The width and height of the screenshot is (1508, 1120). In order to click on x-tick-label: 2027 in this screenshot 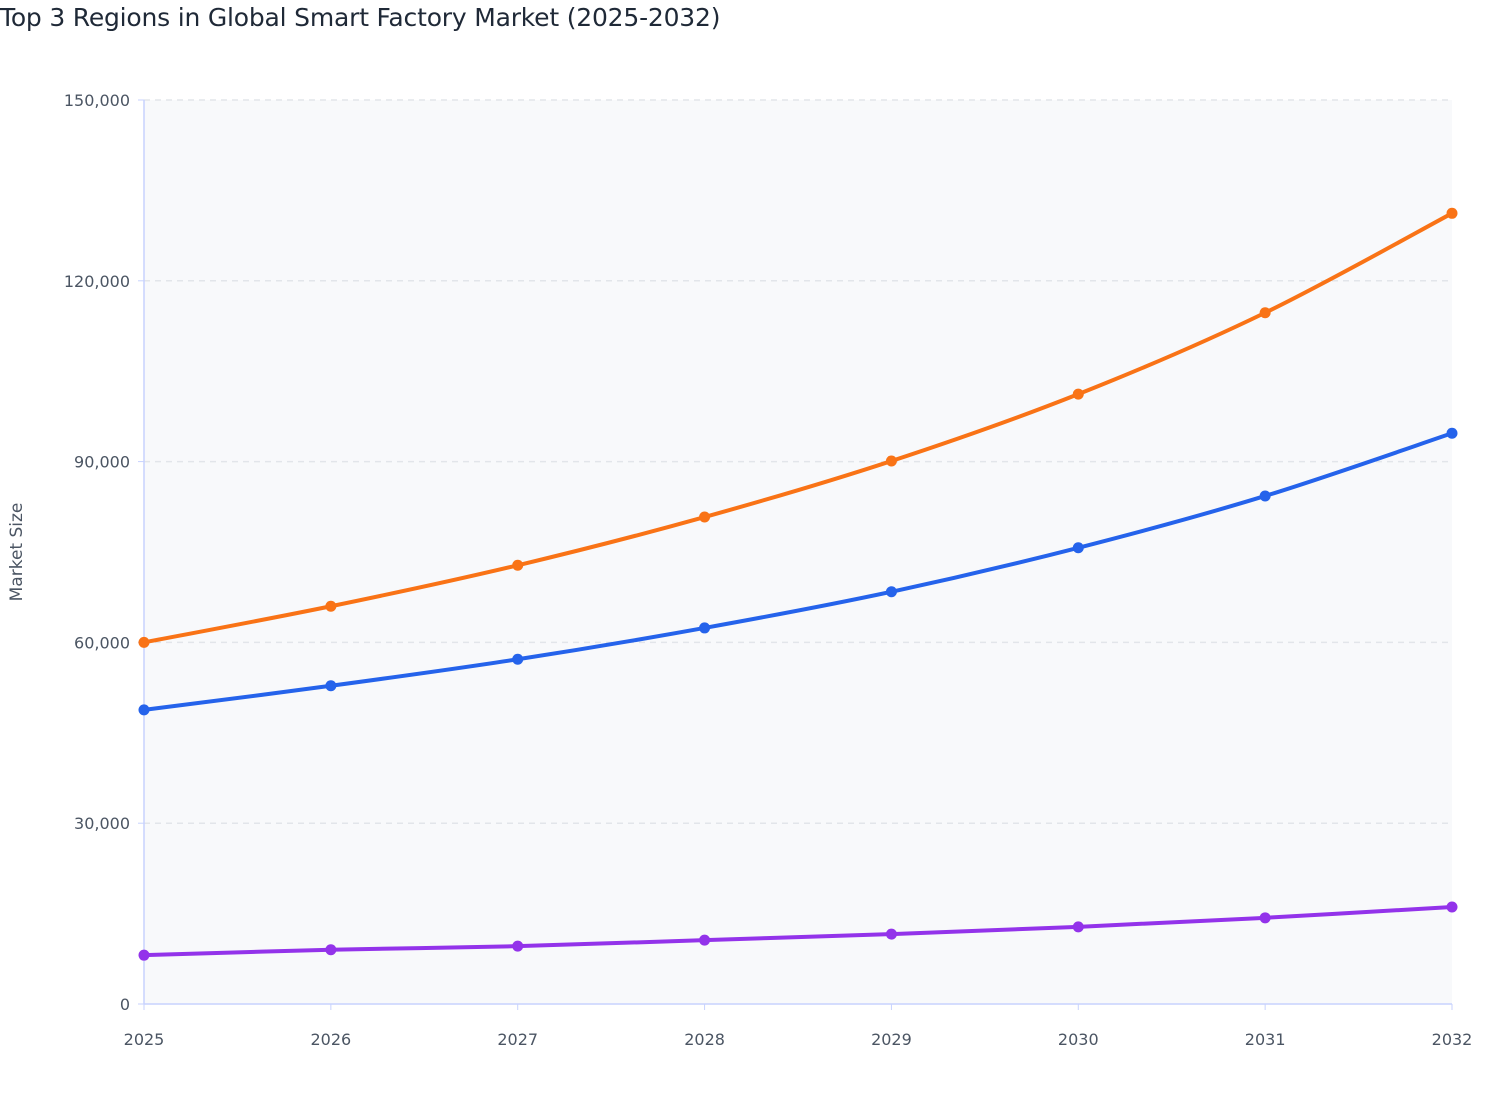, I will do `click(517, 1039)`.